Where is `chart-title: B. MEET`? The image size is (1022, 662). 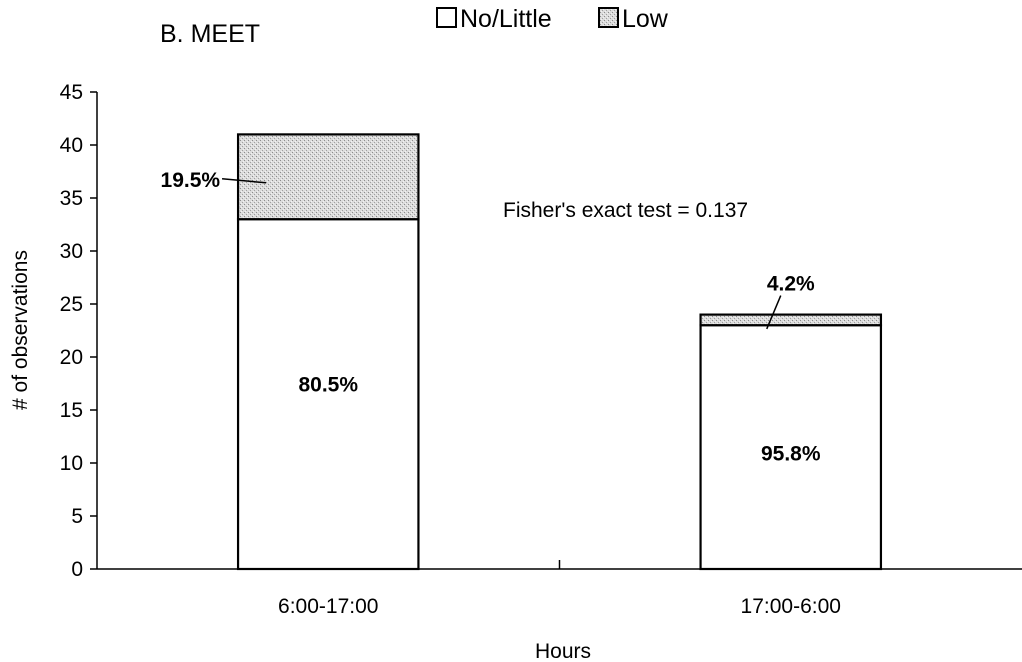
chart-title: B. MEET is located at coordinates (210, 34).